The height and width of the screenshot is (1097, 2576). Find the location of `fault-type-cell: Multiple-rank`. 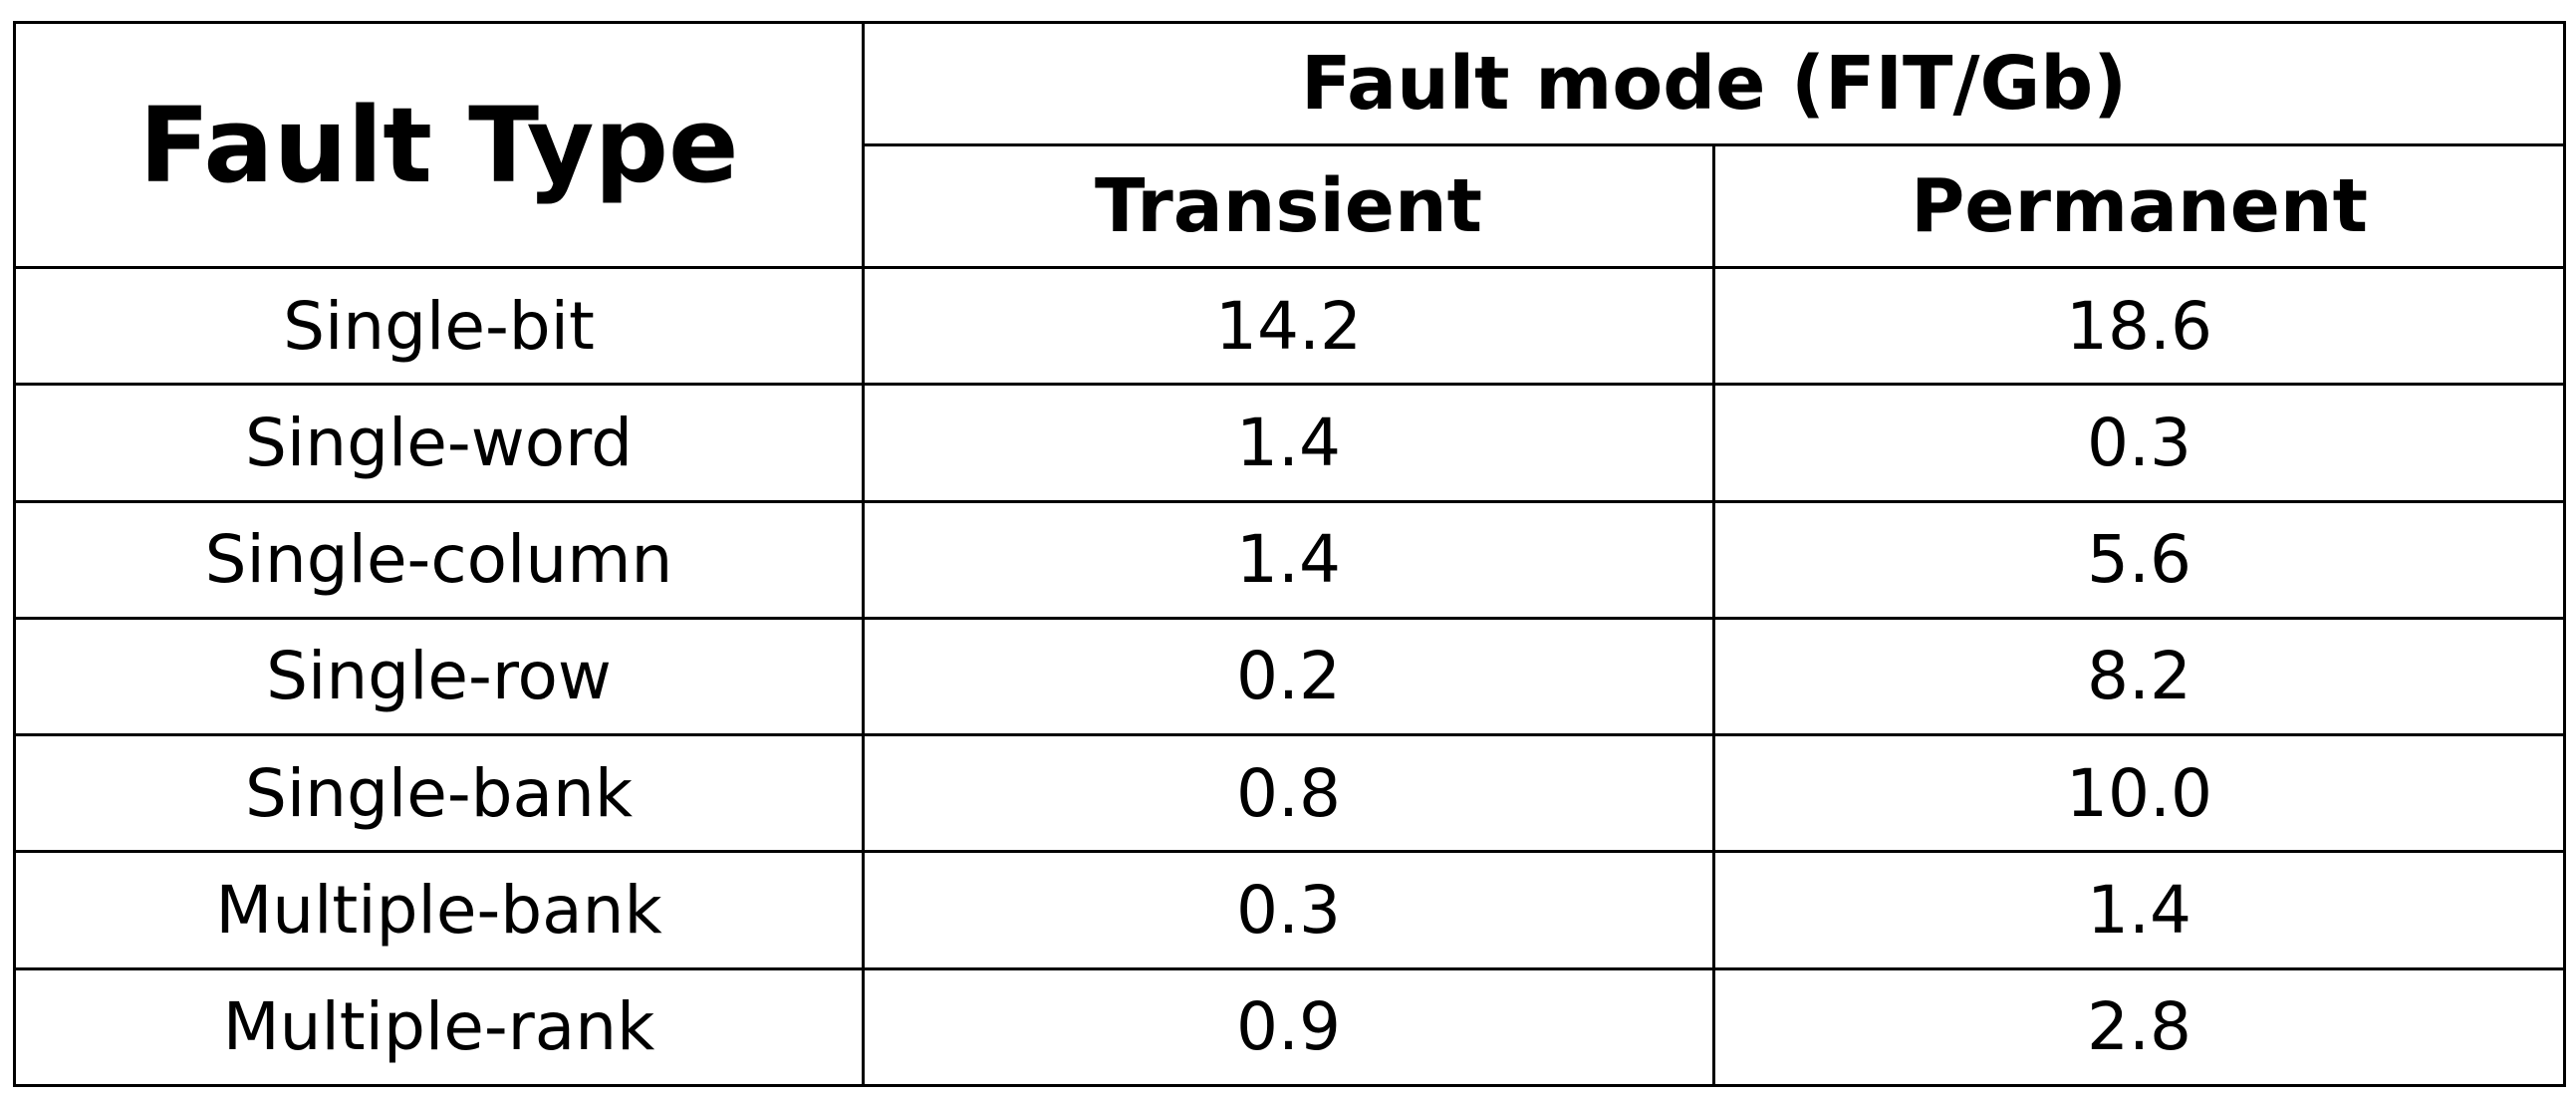

fault-type-cell: Multiple-rank is located at coordinates (439, 1027).